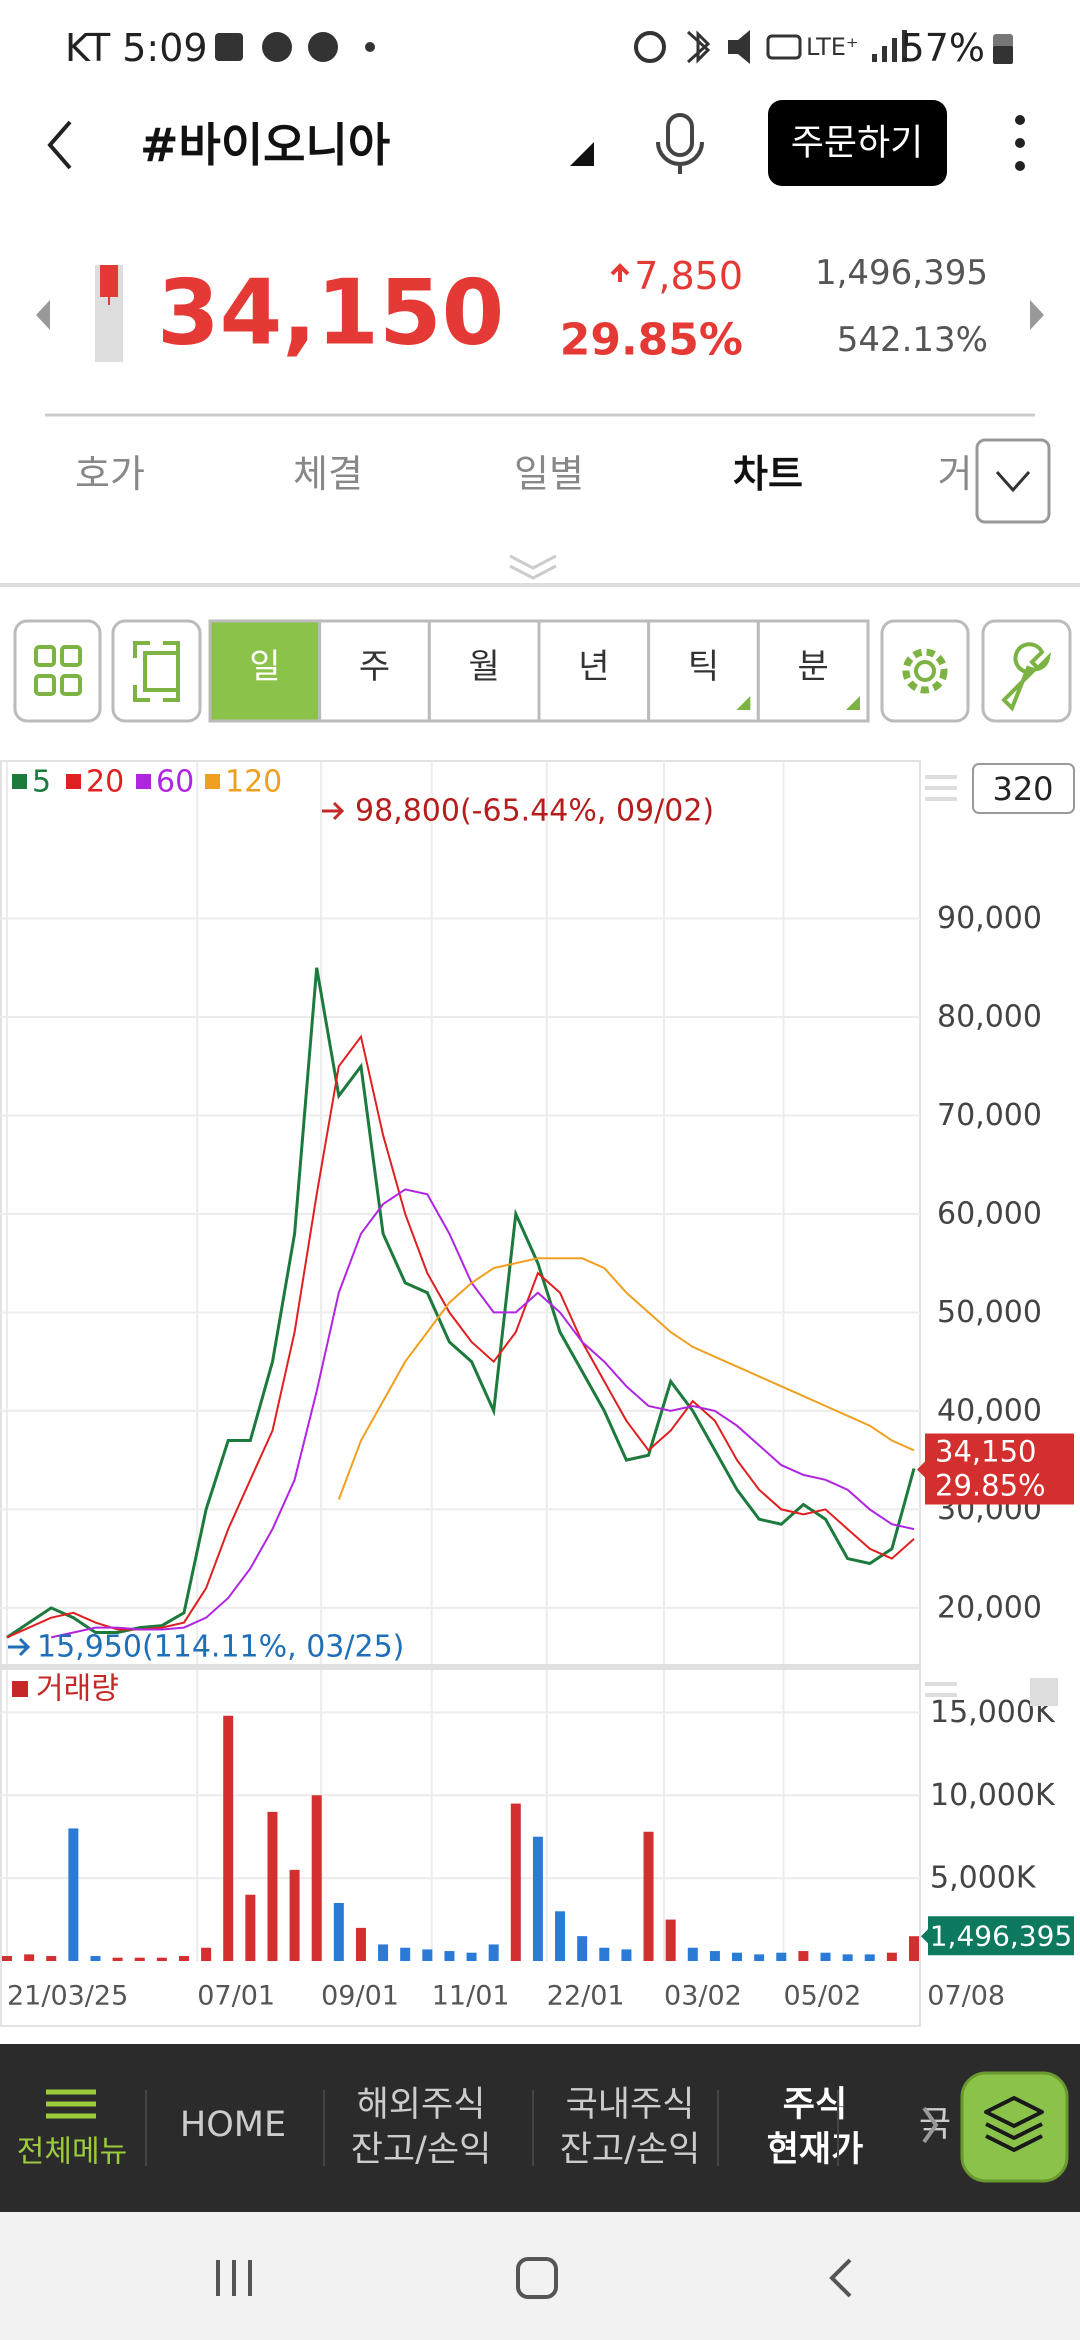 This screenshot has height=2340, width=1080. What do you see at coordinates (105, 782) in the screenshot?
I see `legend-label: 20` at bounding box center [105, 782].